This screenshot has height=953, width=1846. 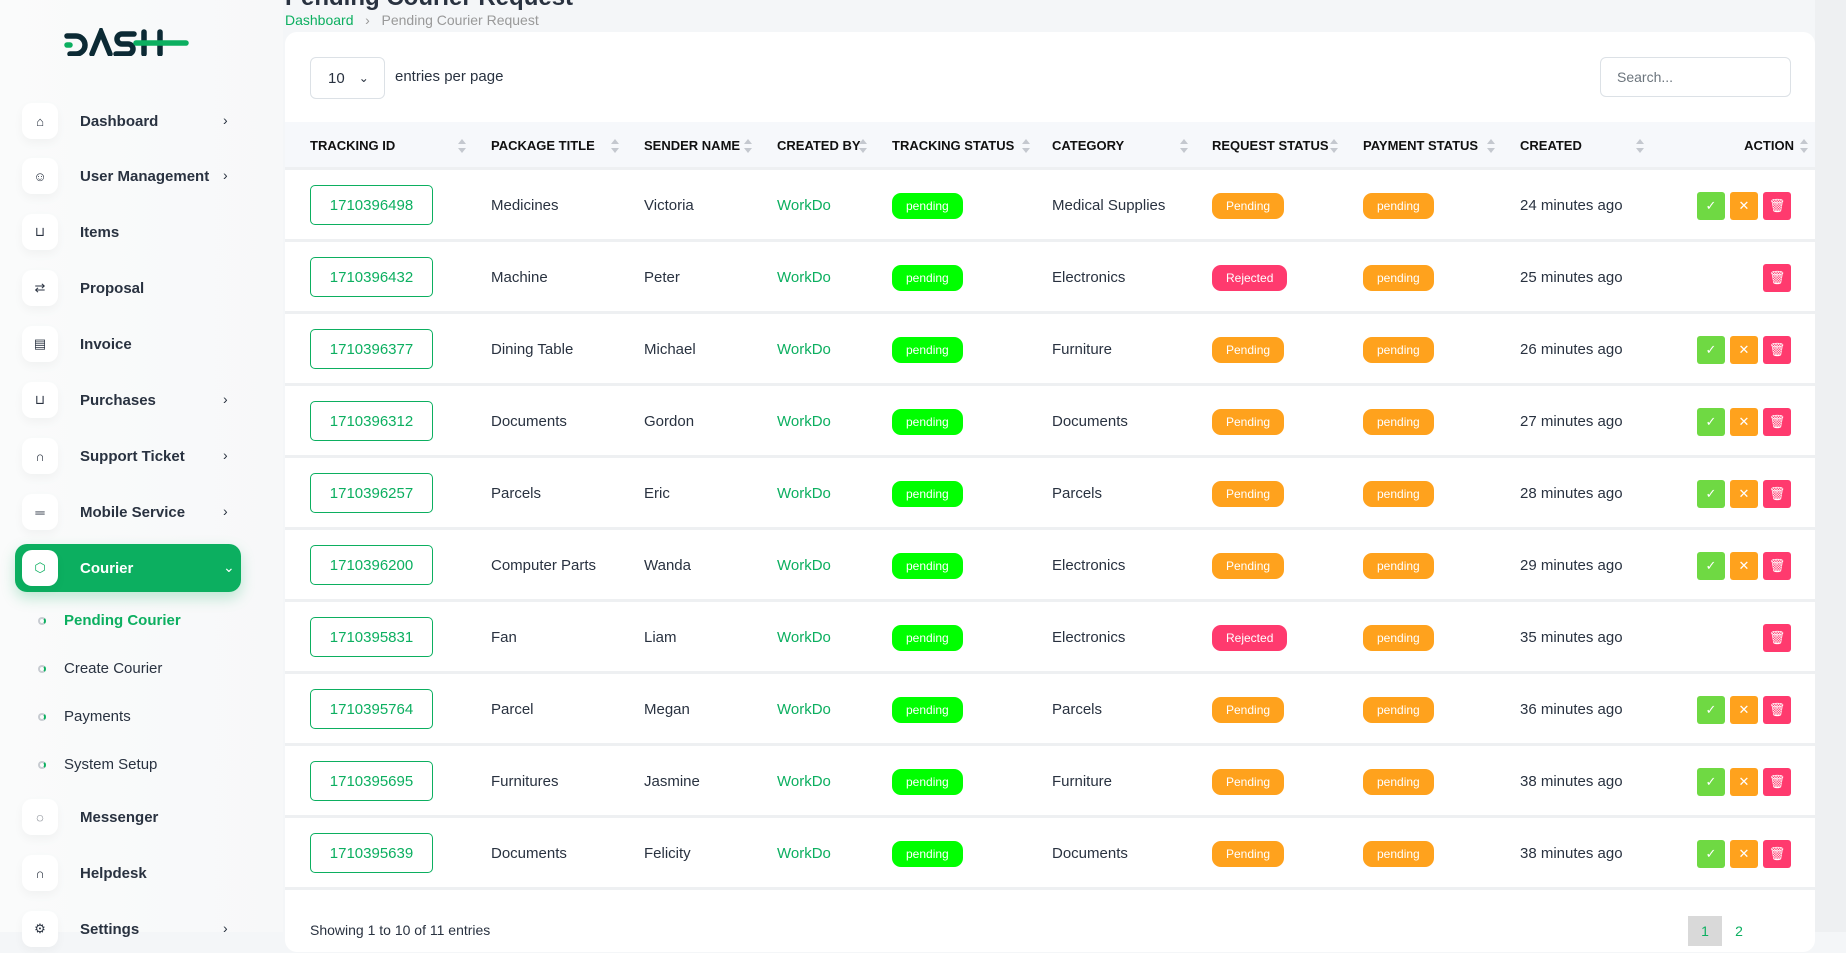 I want to click on sidebar-item-purchases: ⊔ Purchases ›, so click(x=128, y=400).